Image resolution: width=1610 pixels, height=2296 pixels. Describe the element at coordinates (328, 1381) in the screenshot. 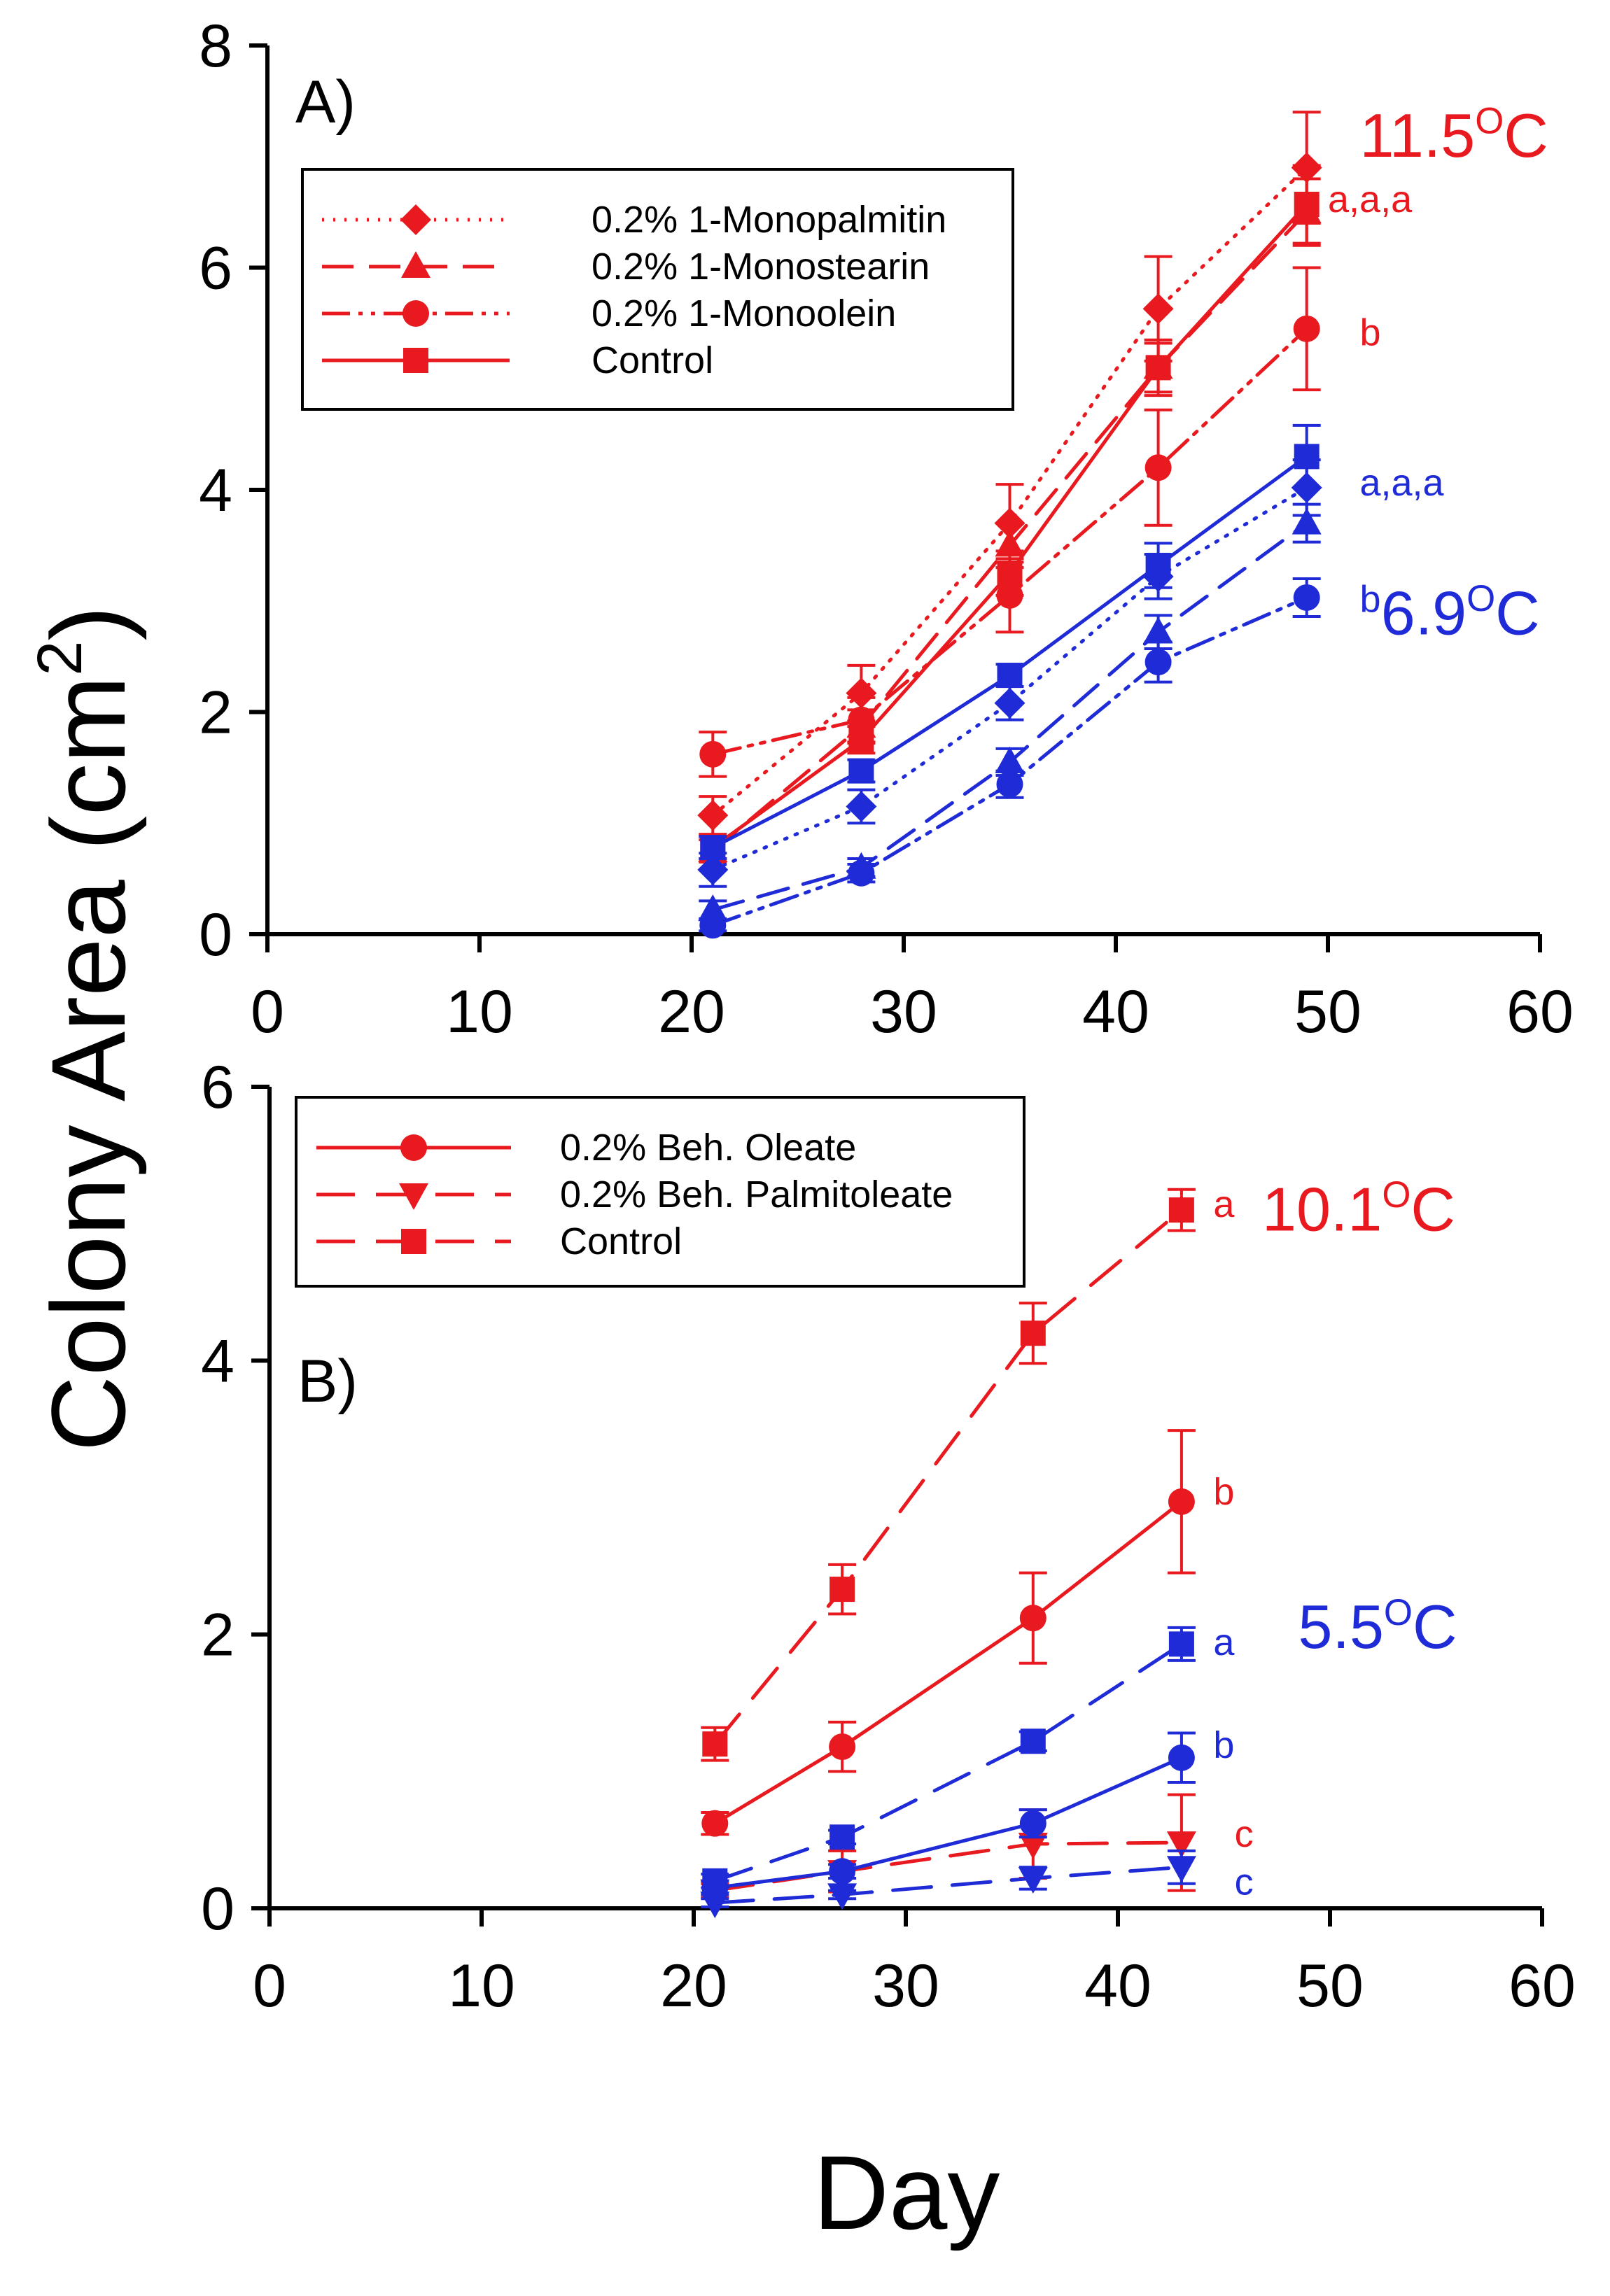

I see `panel-label: B)` at that location.